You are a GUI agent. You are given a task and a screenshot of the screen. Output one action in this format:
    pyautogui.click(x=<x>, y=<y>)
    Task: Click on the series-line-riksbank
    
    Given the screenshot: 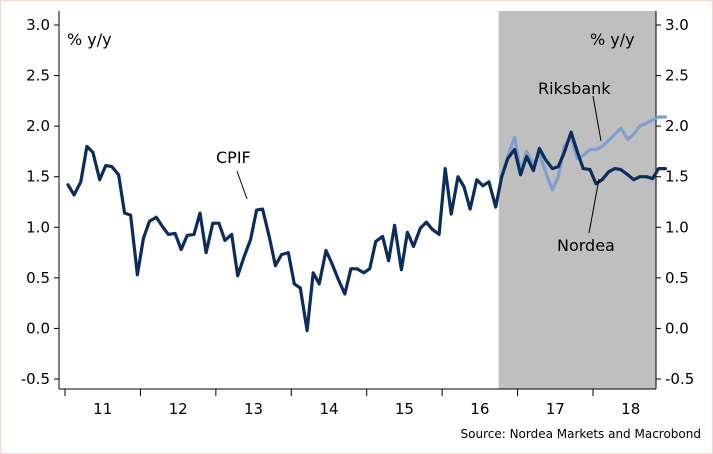 What is the action you would take?
    pyautogui.click(x=584, y=153)
    